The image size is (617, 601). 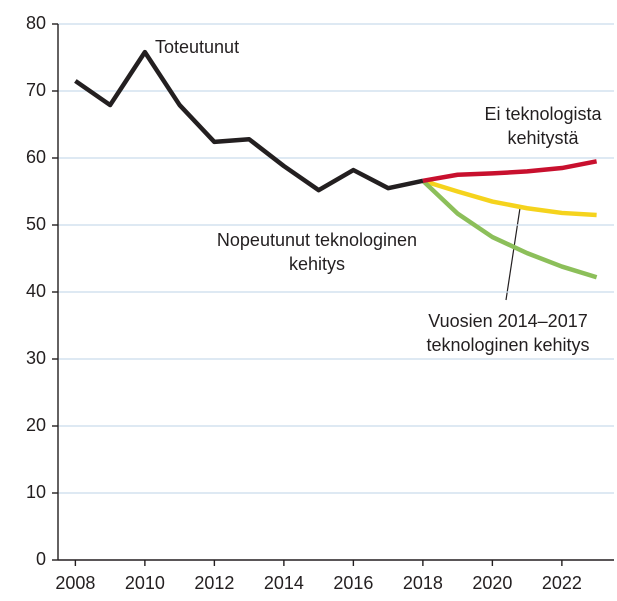 What do you see at coordinates (36, 425) in the screenshot?
I see `y-tick-label: 20` at bounding box center [36, 425].